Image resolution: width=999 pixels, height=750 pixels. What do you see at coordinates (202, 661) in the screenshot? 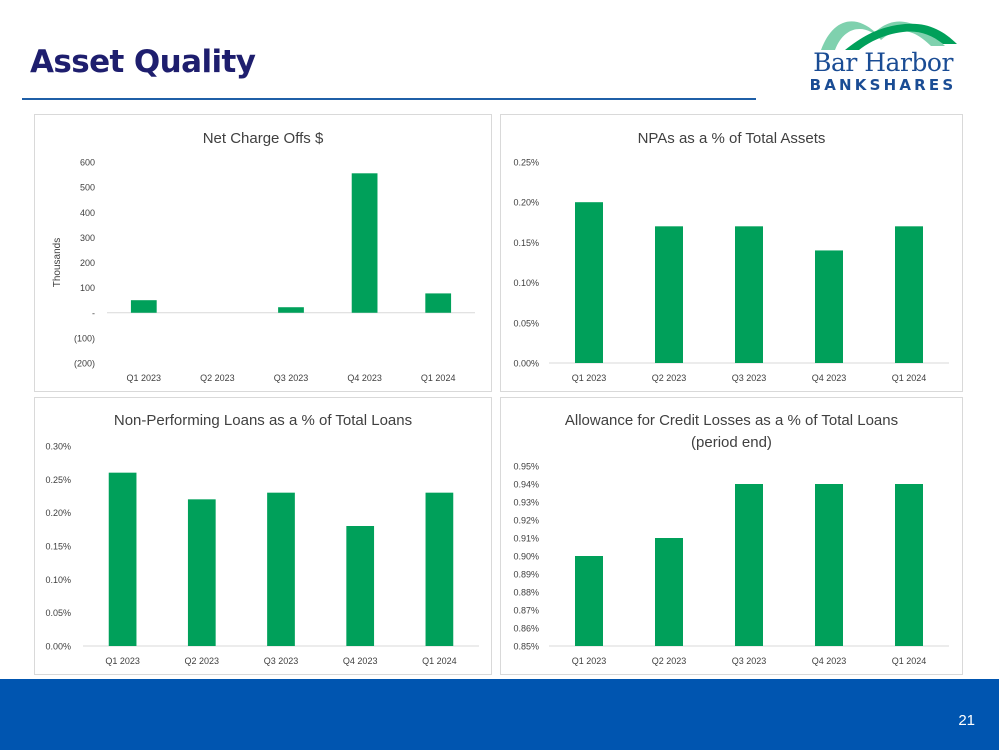
I see `chart3-category-label: Q2 2023` at bounding box center [202, 661].